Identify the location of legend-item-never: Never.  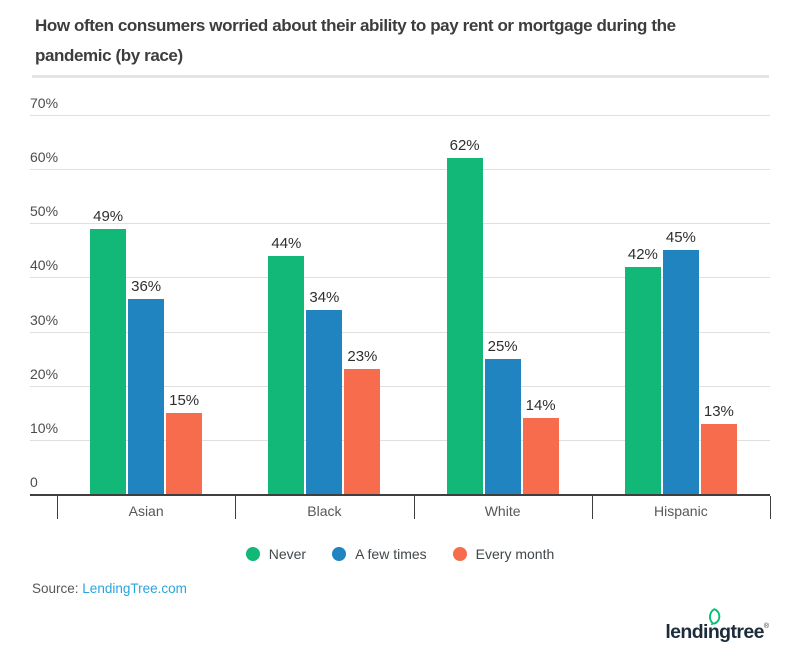
(276, 554).